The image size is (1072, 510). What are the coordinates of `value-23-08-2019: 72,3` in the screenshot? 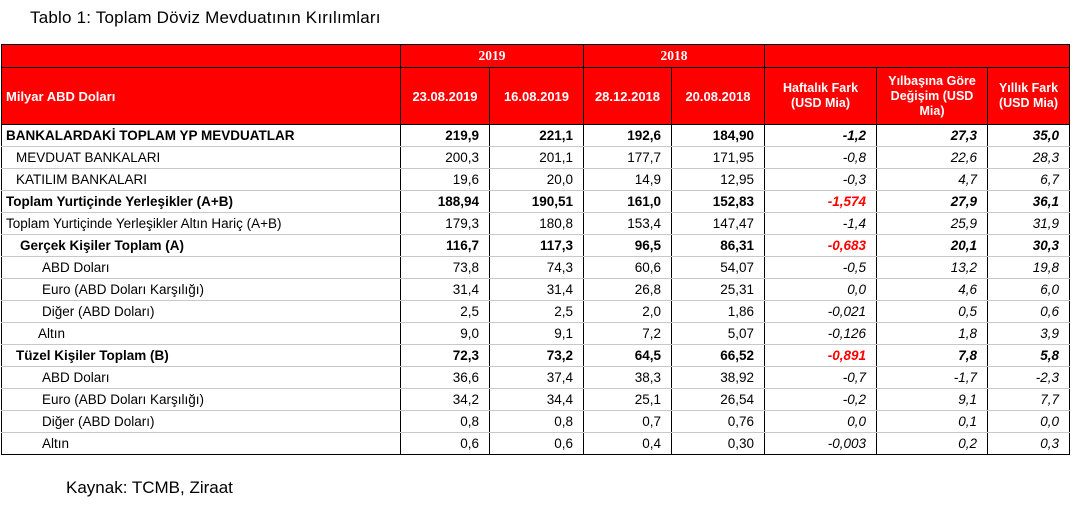 It's located at (445, 355).